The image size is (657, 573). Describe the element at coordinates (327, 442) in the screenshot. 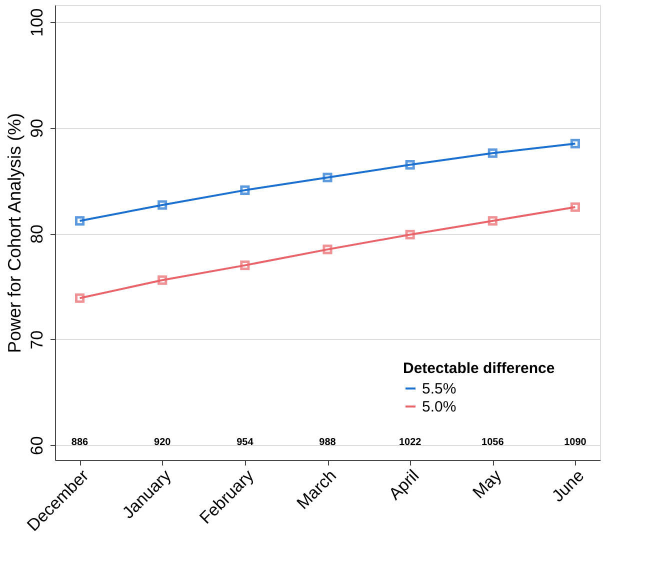

I see `annotation: 988` at that location.